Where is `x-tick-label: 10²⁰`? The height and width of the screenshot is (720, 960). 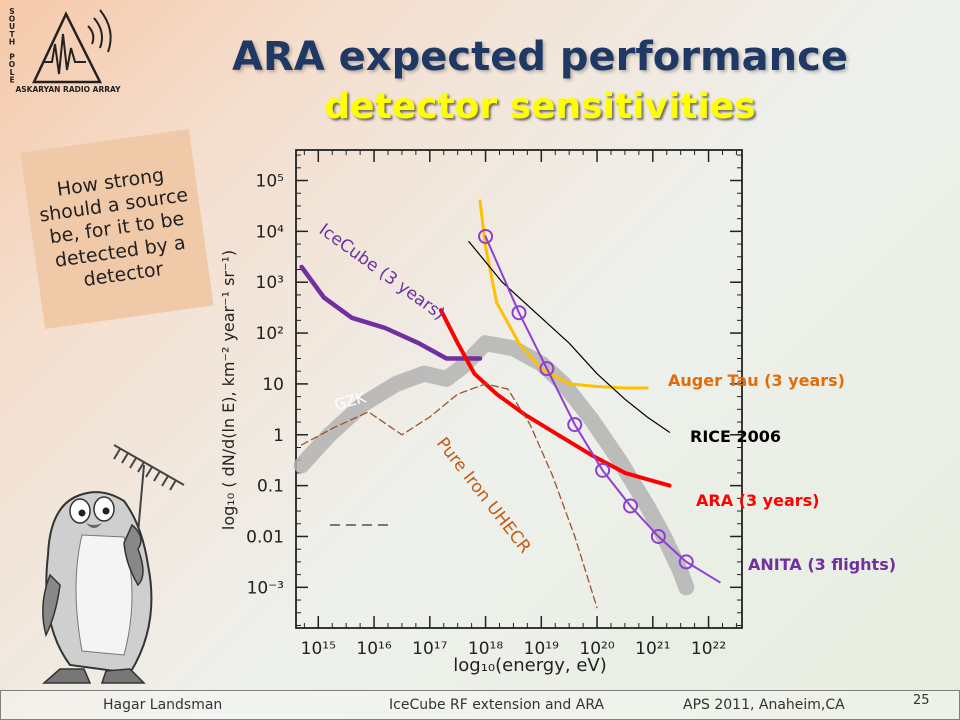
x-tick-label: 10²⁰ is located at coordinates (596, 649).